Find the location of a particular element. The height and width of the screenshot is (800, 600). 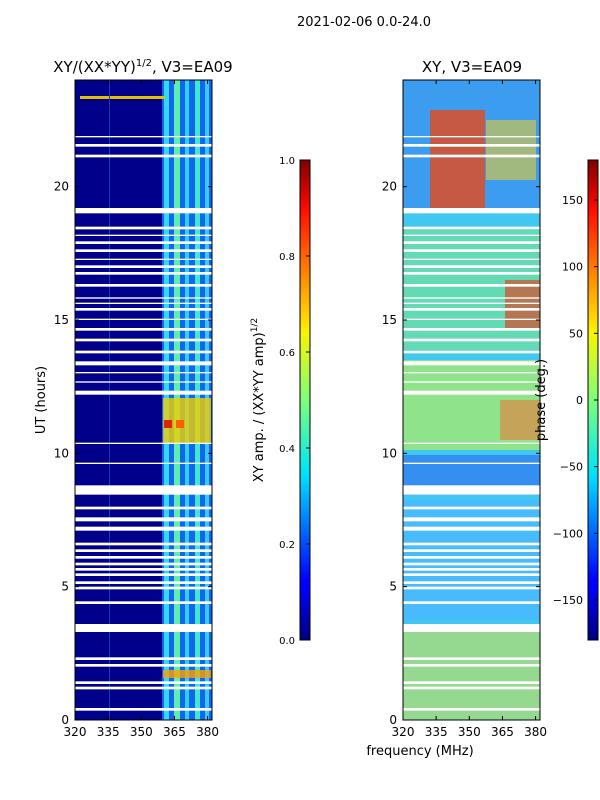

amplitude-y-axis-label: UT (hours) is located at coordinates (41, 400).